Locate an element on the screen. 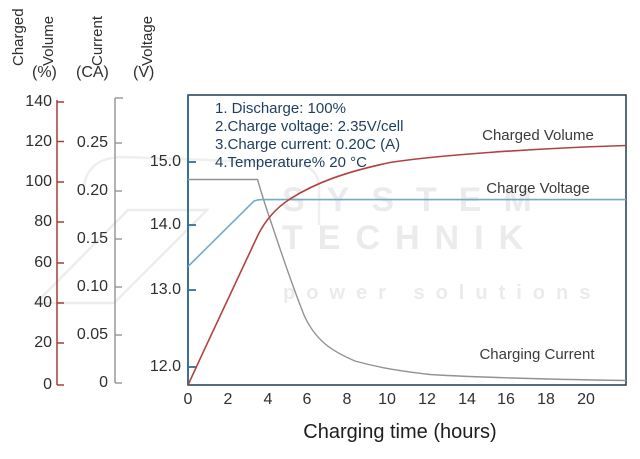  condition-note-4: 4.Temperature% 20 °C is located at coordinates (291, 162).